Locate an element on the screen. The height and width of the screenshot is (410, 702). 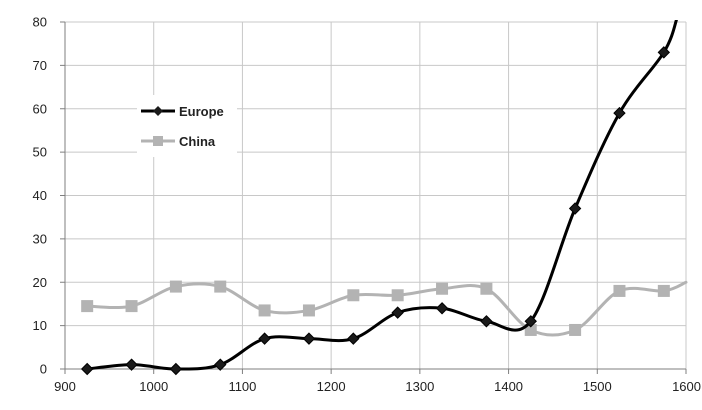
y-tick-label: 20 is located at coordinates (40, 282).